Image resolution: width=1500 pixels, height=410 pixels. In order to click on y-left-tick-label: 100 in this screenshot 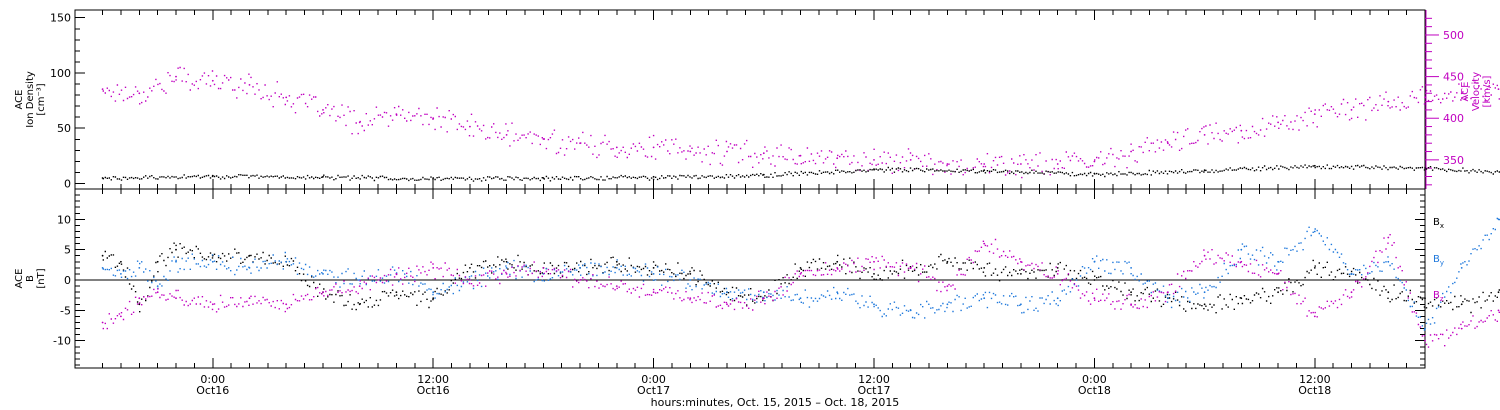, I will do `click(60, 73)`.